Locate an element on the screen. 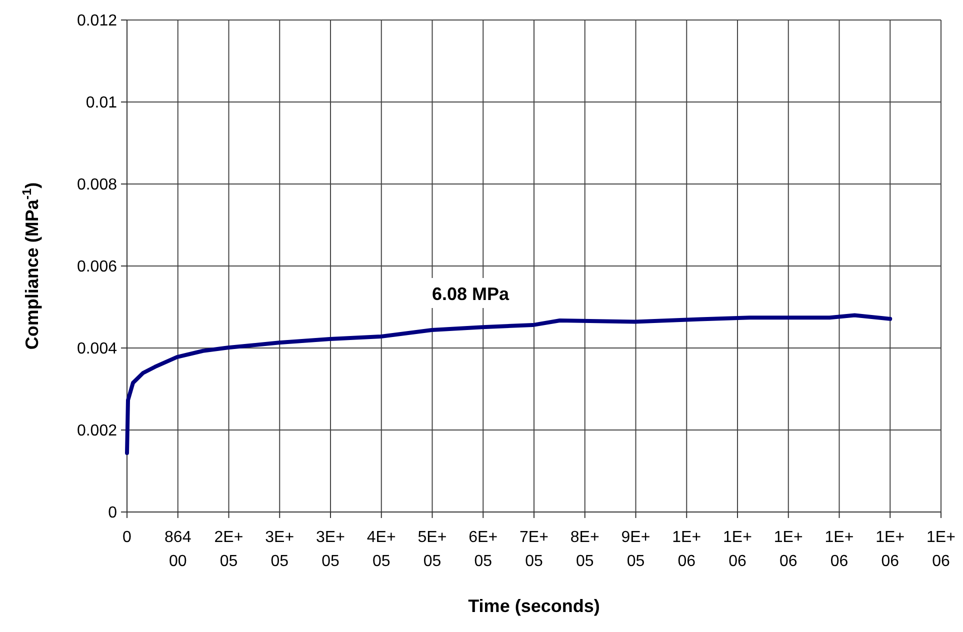 The width and height of the screenshot is (963, 632). y-tick-label: 0.002 is located at coordinates (97, 431).